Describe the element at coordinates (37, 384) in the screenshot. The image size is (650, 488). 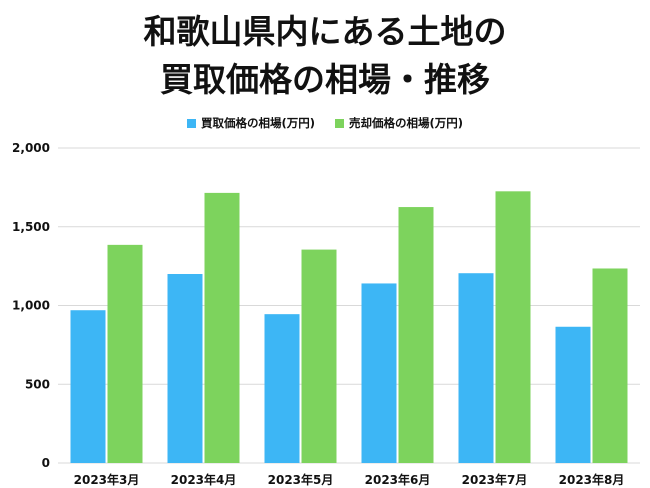
I see `y-tick-label: 500` at that location.